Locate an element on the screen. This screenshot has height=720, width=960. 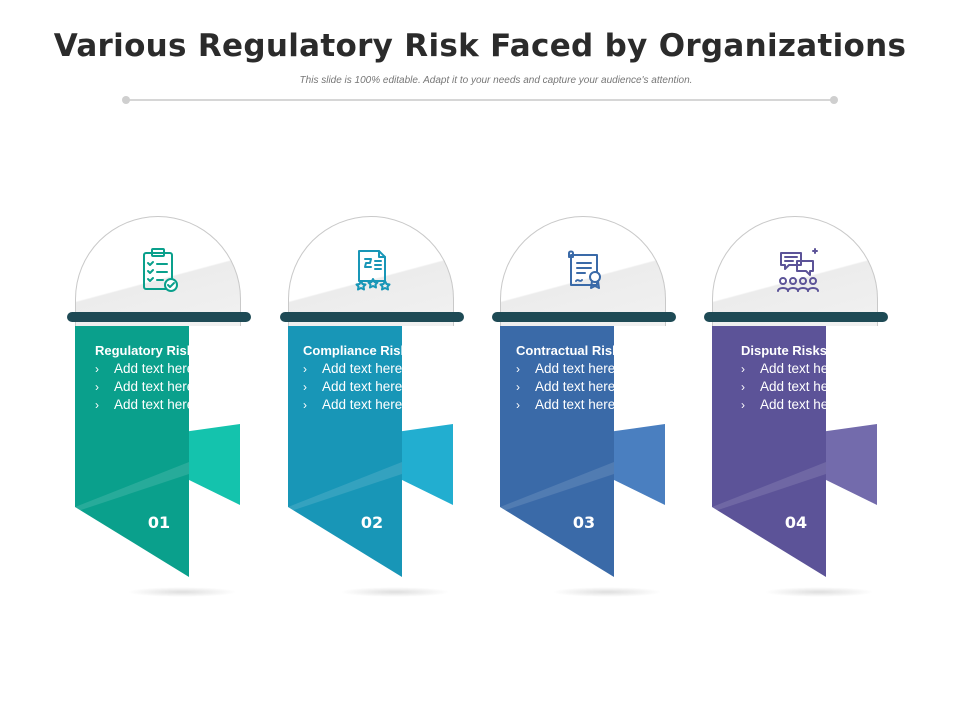
card-number: 03 is located at coordinates (584, 522).